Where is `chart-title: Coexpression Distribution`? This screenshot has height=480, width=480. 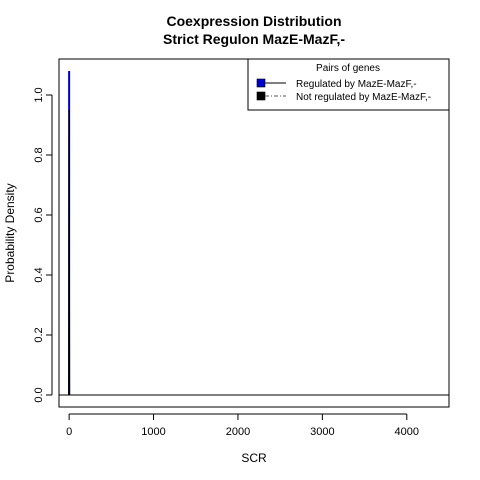
chart-title: Coexpression Distribution is located at coordinates (253, 21).